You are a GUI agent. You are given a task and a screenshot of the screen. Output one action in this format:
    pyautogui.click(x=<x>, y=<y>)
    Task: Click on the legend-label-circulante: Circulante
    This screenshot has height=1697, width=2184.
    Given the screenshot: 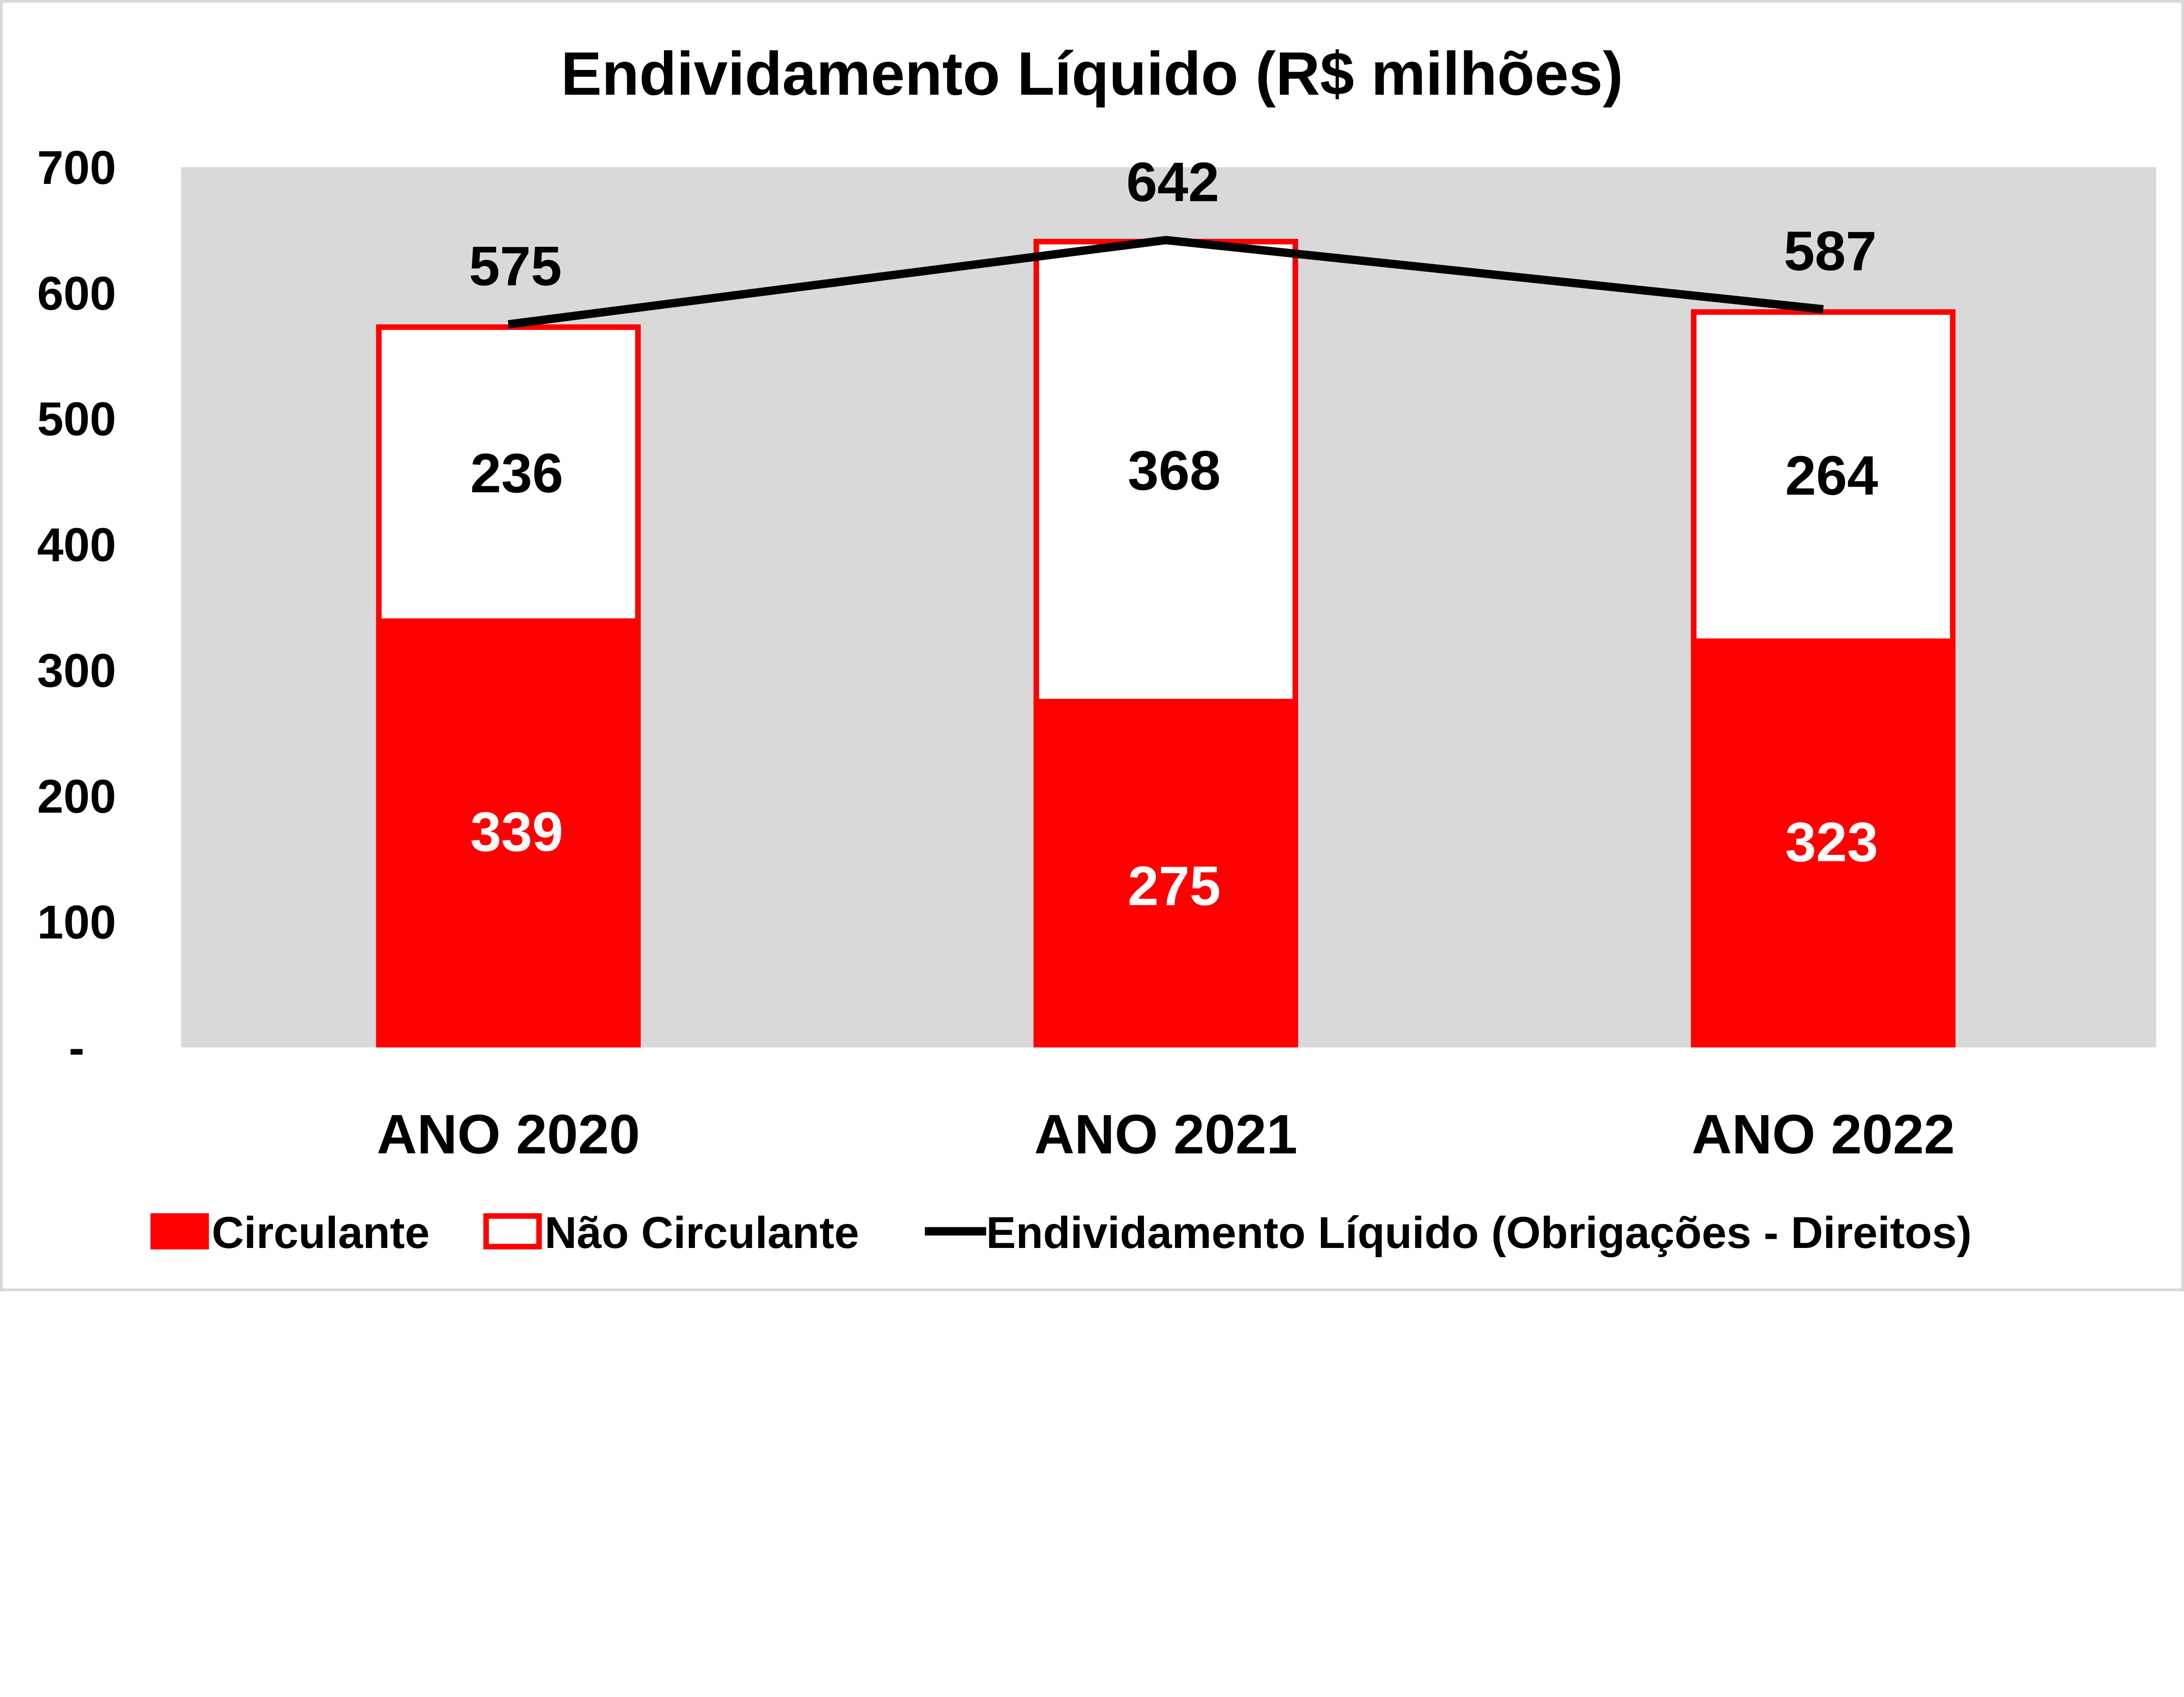 What is the action you would take?
    pyautogui.click(x=321, y=1233)
    